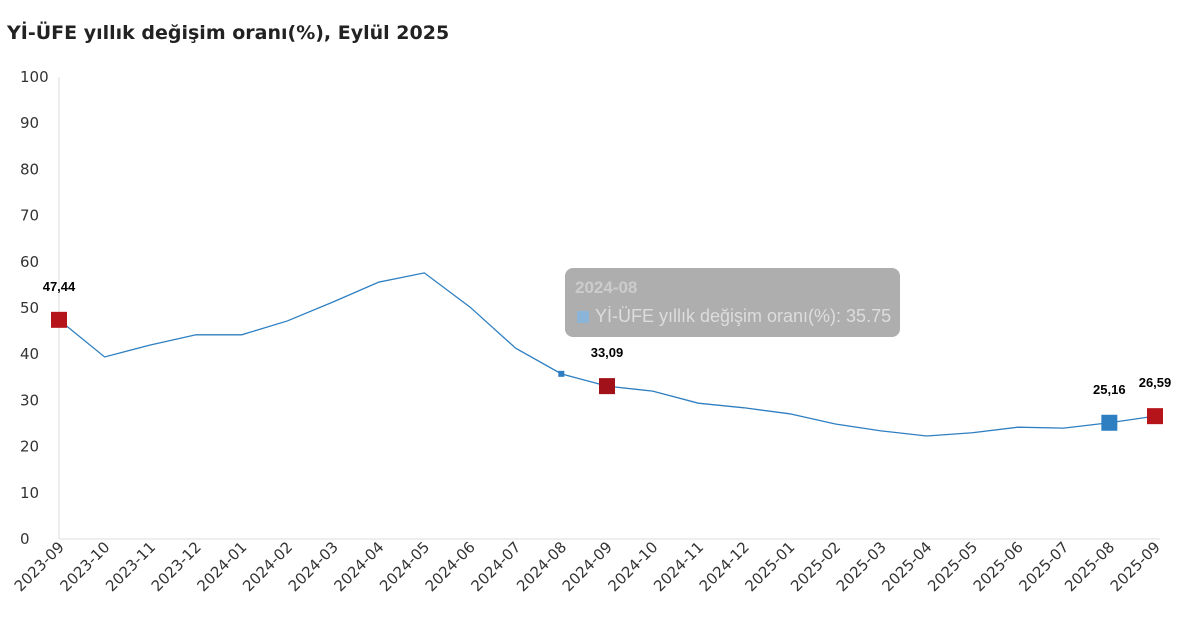 The image size is (1194, 634). I want to click on y-tick-label: 0, so click(25, 539).